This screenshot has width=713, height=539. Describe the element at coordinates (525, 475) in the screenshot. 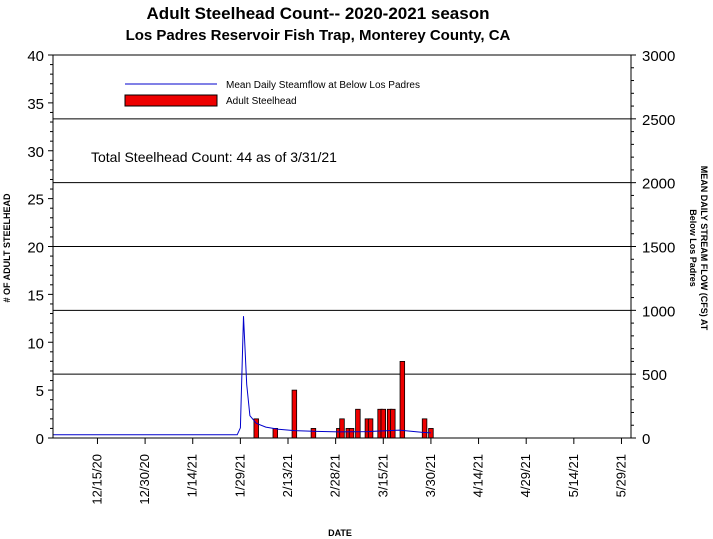

I see `x-tick-label: 4/29/21` at that location.